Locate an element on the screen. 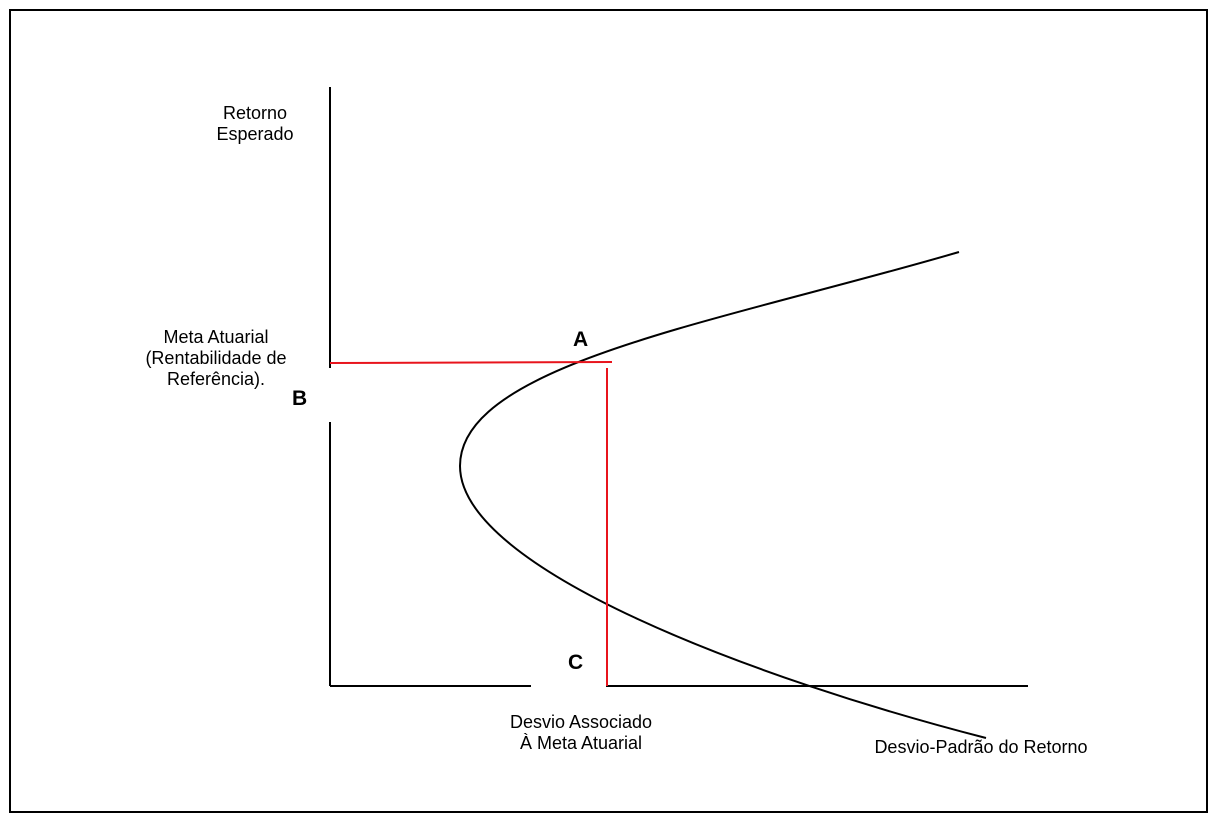 Image resolution: width=1217 pixels, height=822 pixels. point-b-label: B is located at coordinates (300, 398).